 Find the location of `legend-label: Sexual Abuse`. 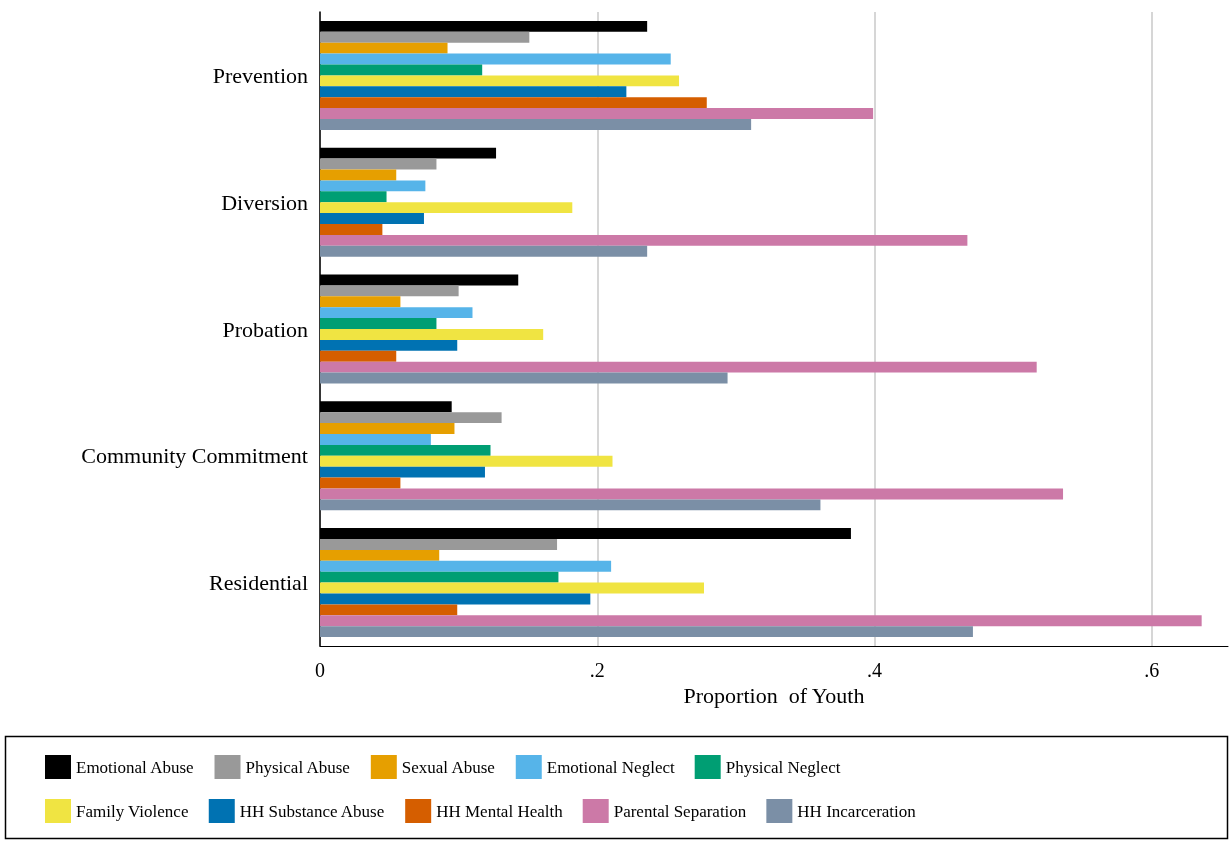

legend-label: Sexual Abuse is located at coordinates (448, 767).